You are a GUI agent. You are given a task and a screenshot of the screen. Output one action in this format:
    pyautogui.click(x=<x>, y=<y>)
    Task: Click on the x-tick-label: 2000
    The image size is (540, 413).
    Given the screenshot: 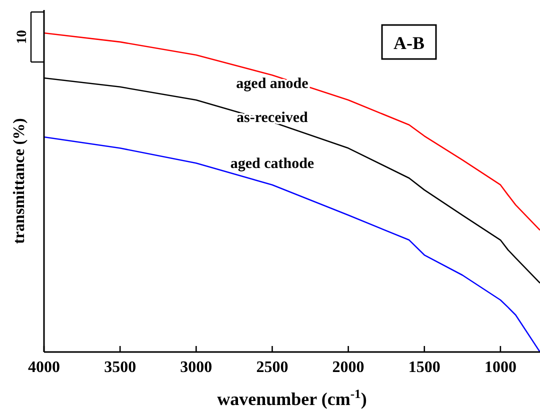 What is the action you would take?
    pyautogui.click(x=348, y=367)
    